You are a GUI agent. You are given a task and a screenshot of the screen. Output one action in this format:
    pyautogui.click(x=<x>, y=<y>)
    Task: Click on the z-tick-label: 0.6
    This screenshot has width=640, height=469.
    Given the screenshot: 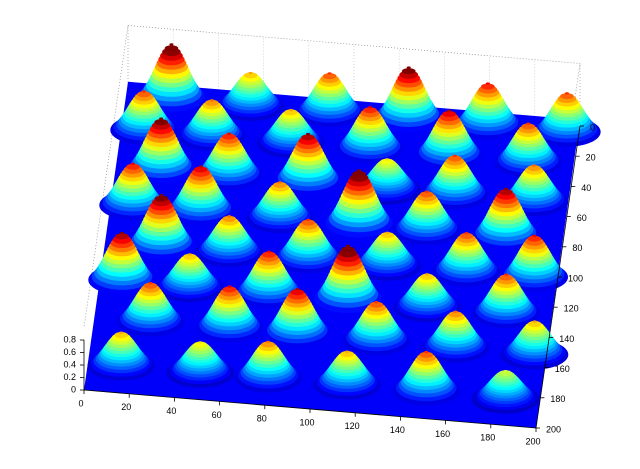 What is the action you would take?
    pyautogui.click(x=69, y=352)
    